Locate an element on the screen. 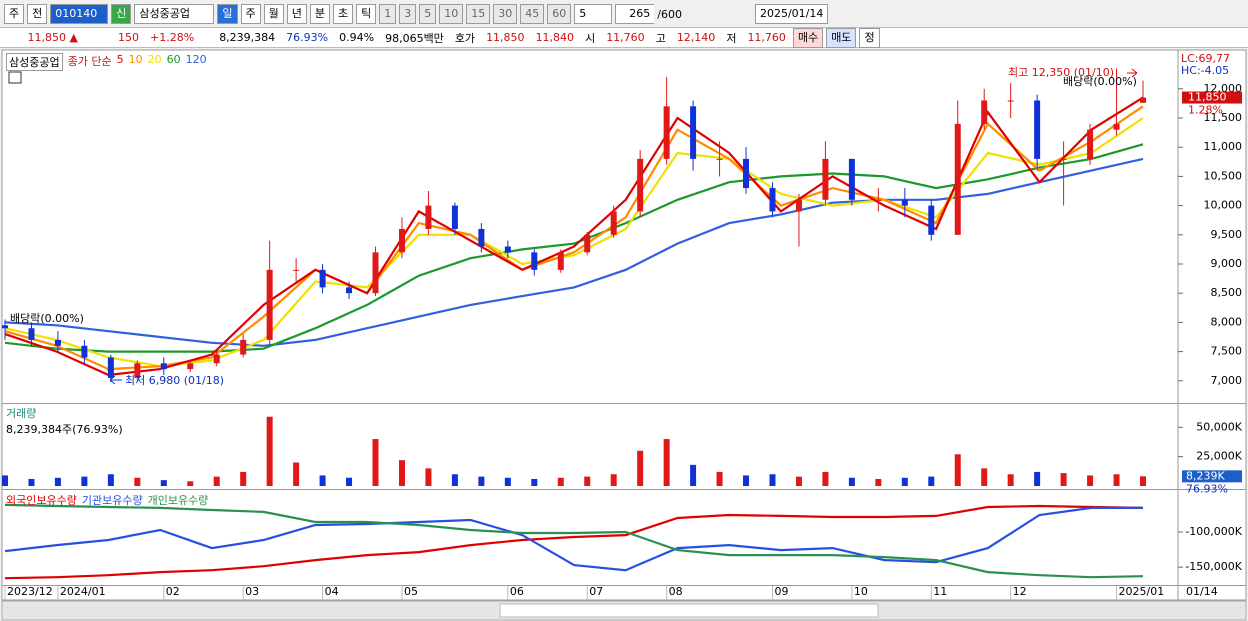  legend-entry: 기관보유수량 is located at coordinates (112, 500).